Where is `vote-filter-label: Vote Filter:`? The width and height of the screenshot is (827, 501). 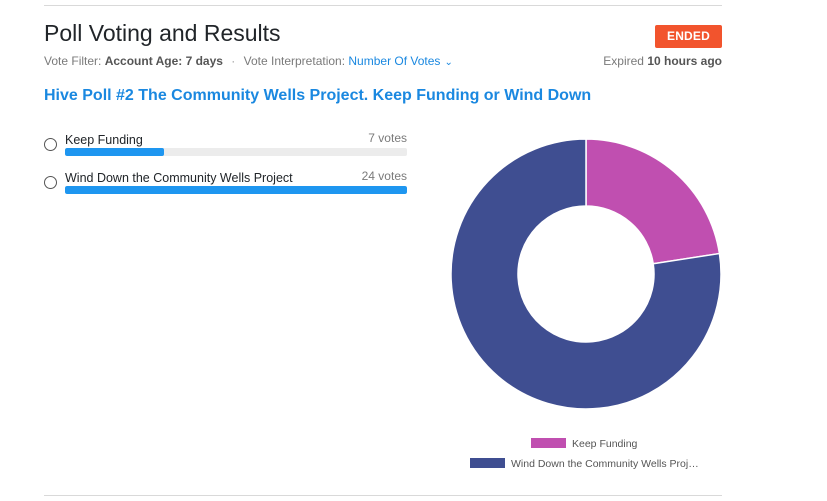 vote-filter-label: Vote Filter: is located at coordinates (73, 61).